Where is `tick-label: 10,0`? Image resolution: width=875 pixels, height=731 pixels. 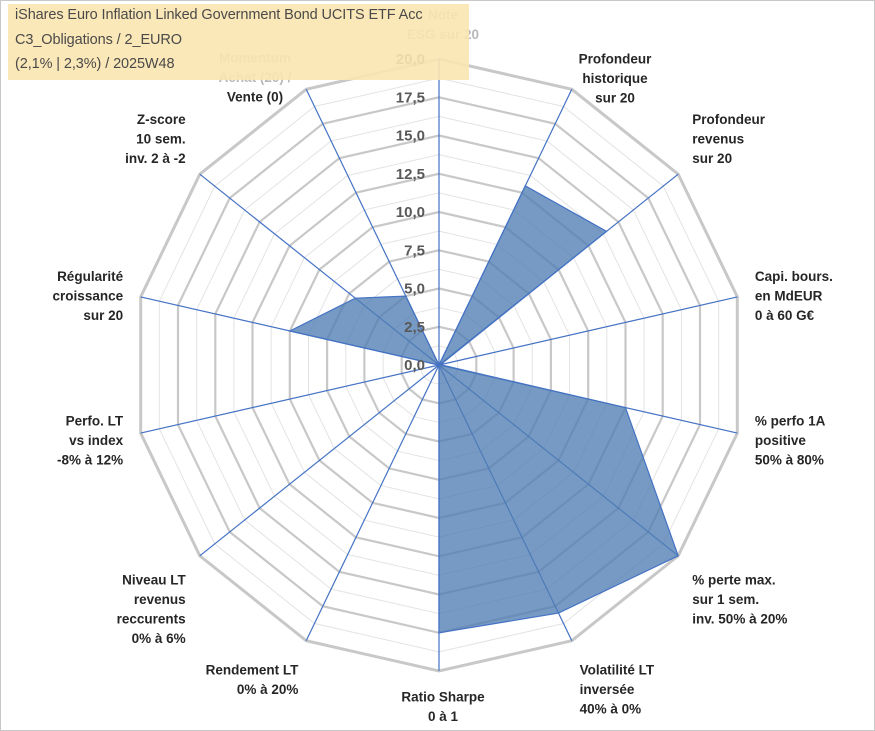
tick-label: 10,0 is located at coordinates (410, 212).